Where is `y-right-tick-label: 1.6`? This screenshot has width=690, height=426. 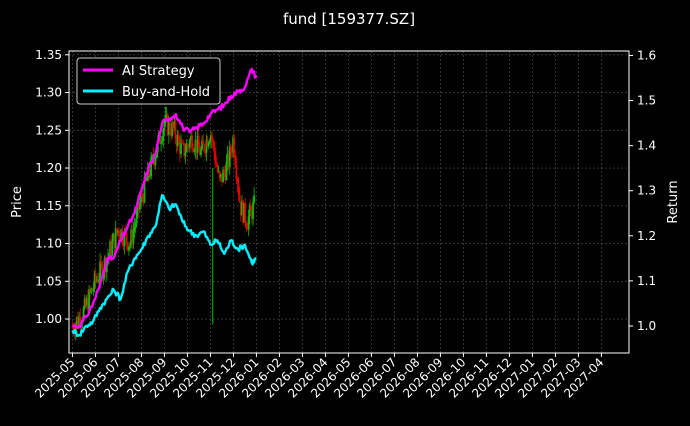 y-right-tick-label: 1.6 is located at coordinates (646, 56).